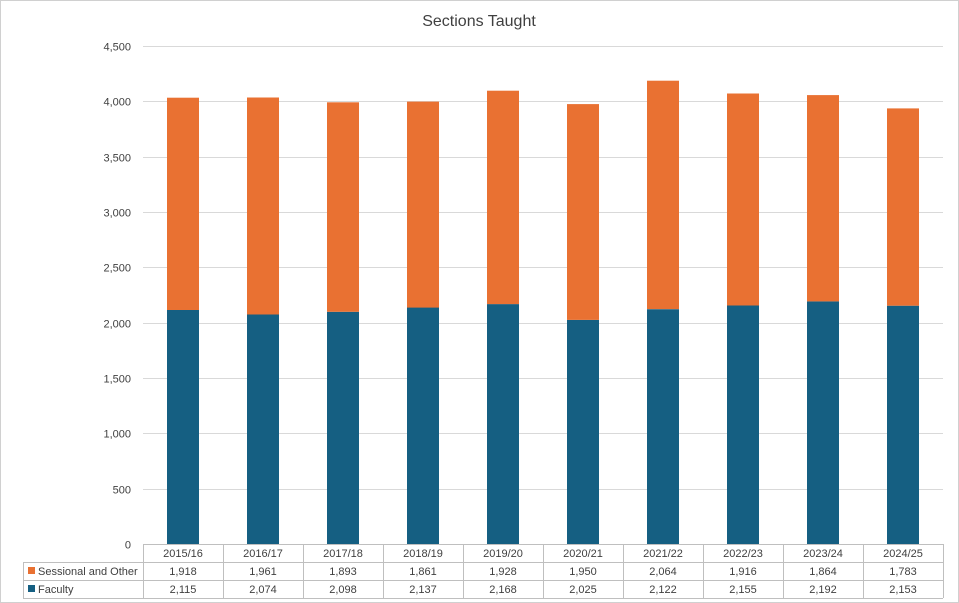 This screenshot has height=603, width=959. I want to click on y-tick-label: 3,500, so click(117, 159).